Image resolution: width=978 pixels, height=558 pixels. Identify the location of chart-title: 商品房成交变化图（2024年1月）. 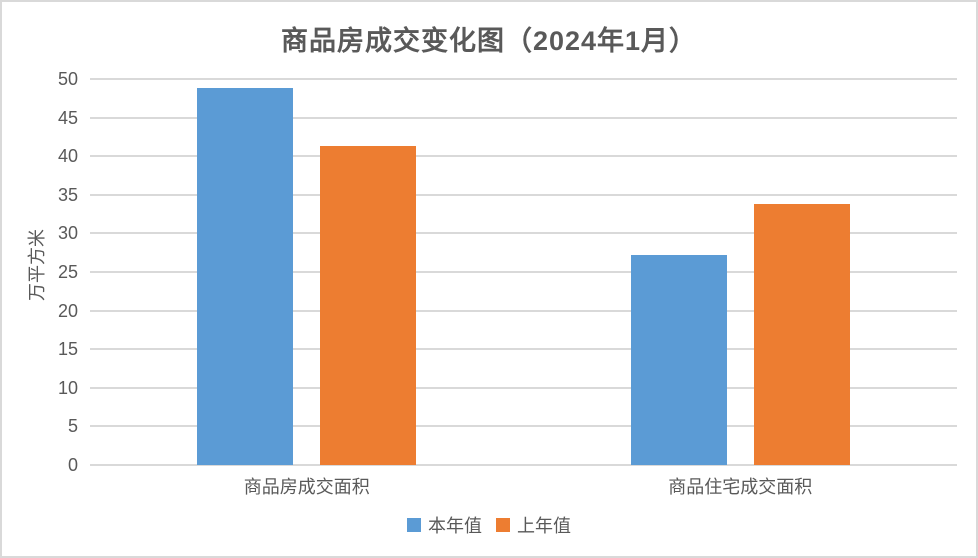
(489, 41).